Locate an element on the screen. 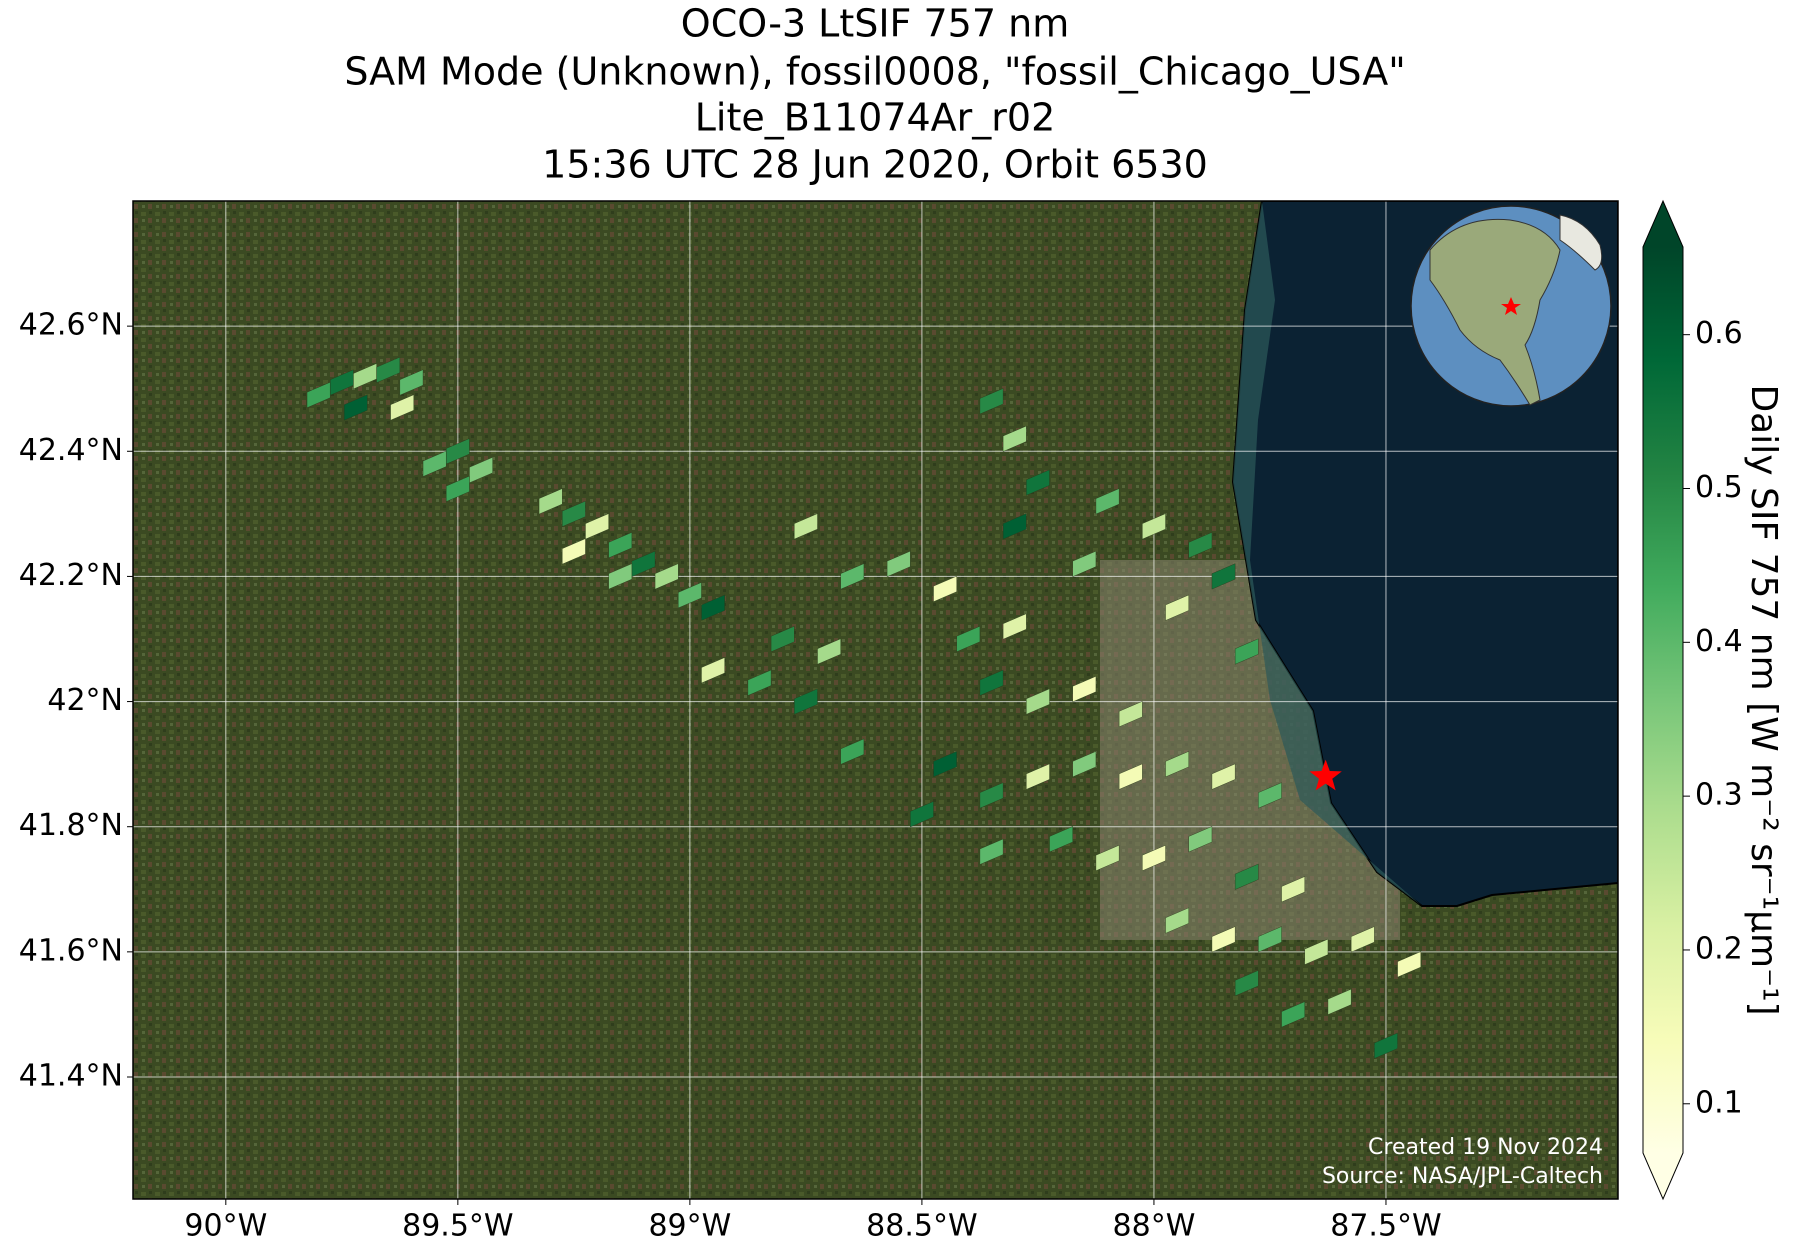  colorbar-tick-label: 0.6 is located at coordinates (1719, 333).